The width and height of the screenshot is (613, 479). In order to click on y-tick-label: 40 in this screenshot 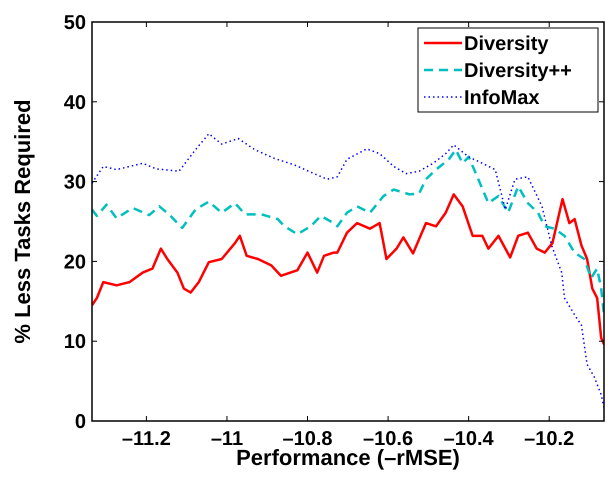, I will do `click(75, 103)`.